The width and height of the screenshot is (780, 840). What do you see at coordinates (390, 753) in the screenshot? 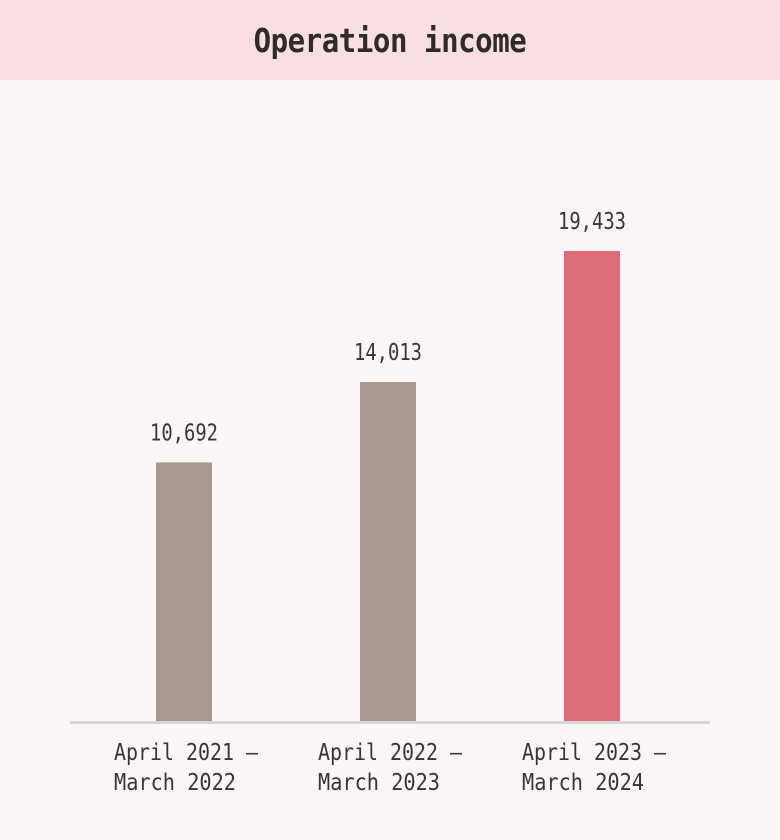
I see `category-label-2-line-1: April 2022 –` at bounding box center [390, 753].